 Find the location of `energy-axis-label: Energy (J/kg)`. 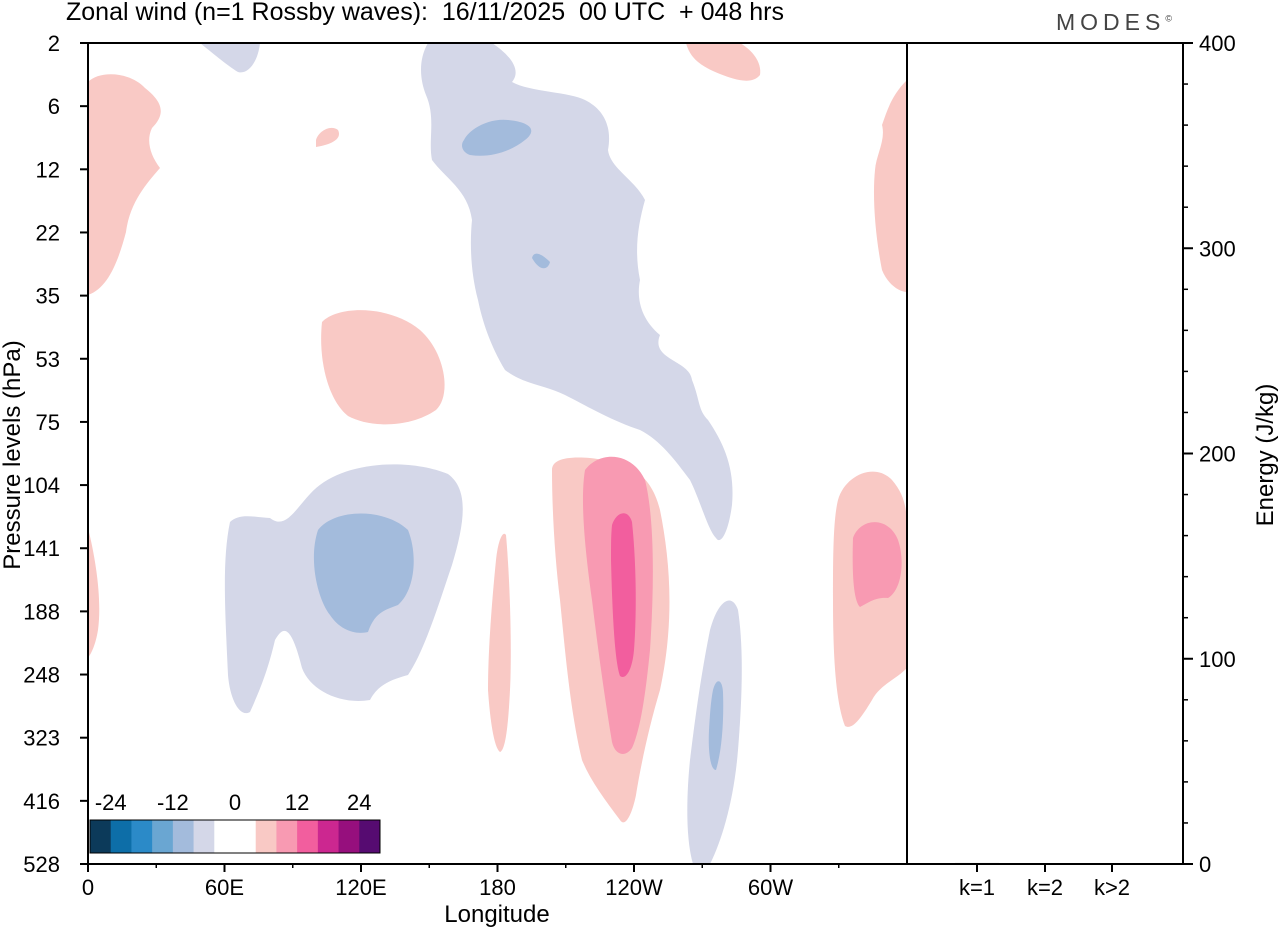

energy-axis-label: Energy (J/kg) is located at coordinates (1265, 455).